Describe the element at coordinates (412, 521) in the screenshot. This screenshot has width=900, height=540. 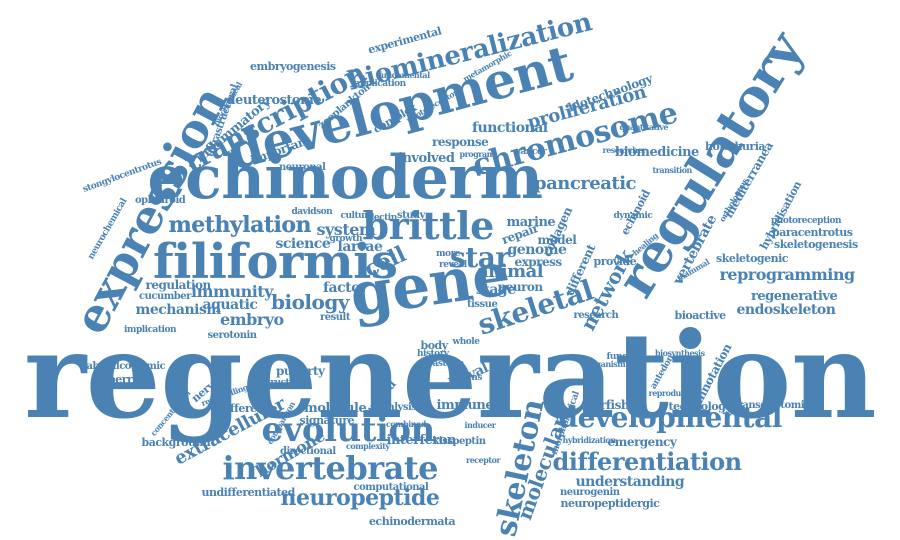
I see `word-echinodermata: echinodermata` at that location.